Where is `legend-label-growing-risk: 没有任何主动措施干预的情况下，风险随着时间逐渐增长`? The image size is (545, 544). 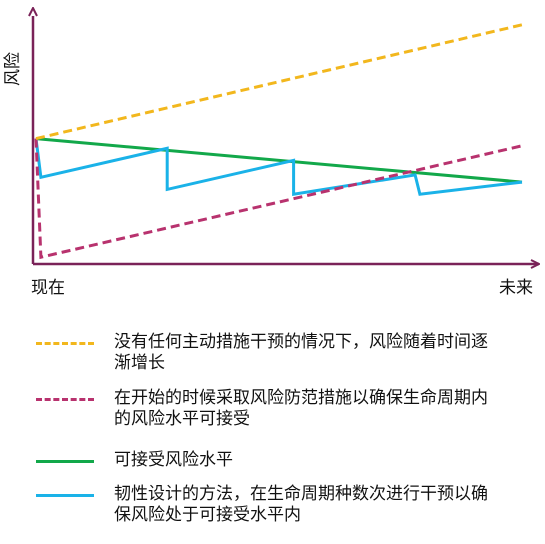 legend-label-growing-risk: 没有任何主动措施干预的情况下，风险随着时间逐渐增长 is located at coordinates (301, 352).